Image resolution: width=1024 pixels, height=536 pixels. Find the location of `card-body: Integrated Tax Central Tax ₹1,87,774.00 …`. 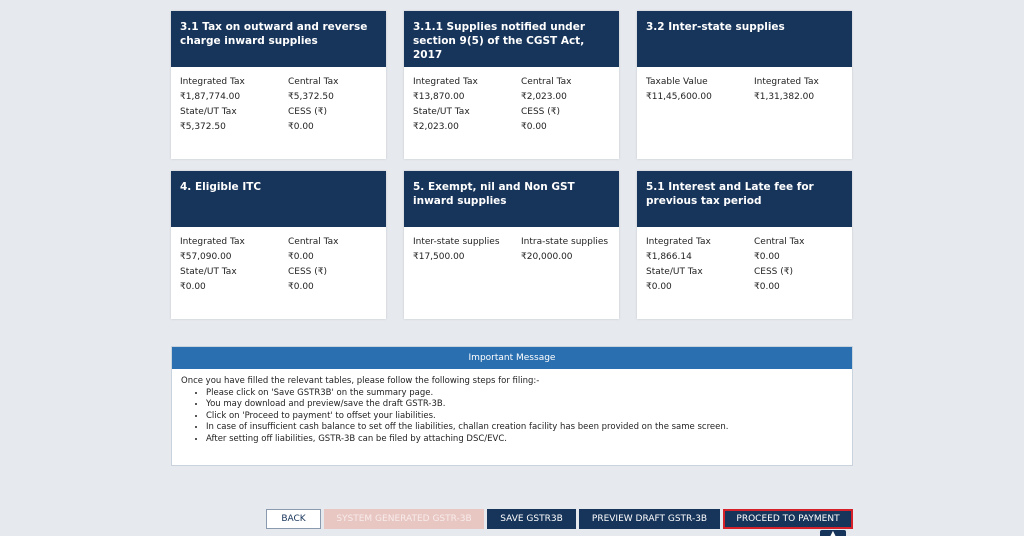

card-body: Integrated Tax Central Tax ₹1,87,774.00 … is located at coordinates (278, 113).